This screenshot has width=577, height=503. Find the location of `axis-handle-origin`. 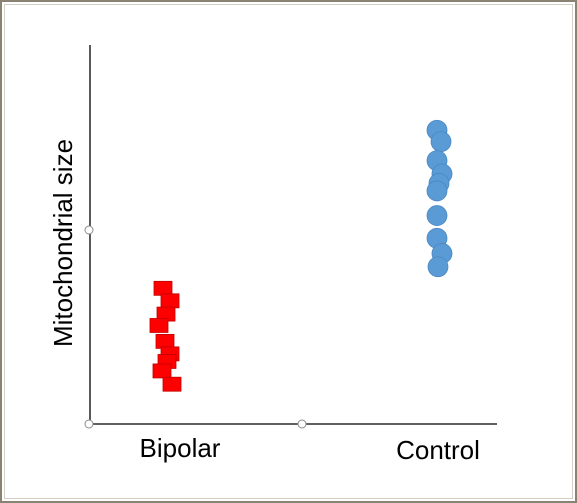

axis-handle-origin is located at coordinates (89, 424).